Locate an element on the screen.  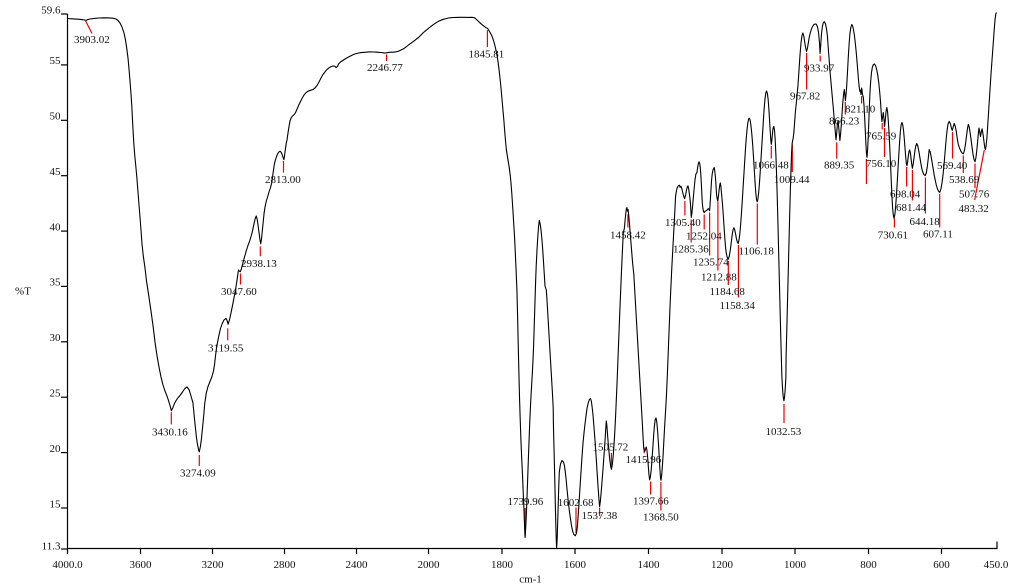
svg-text: 45 is located at coordinates (56, 172).